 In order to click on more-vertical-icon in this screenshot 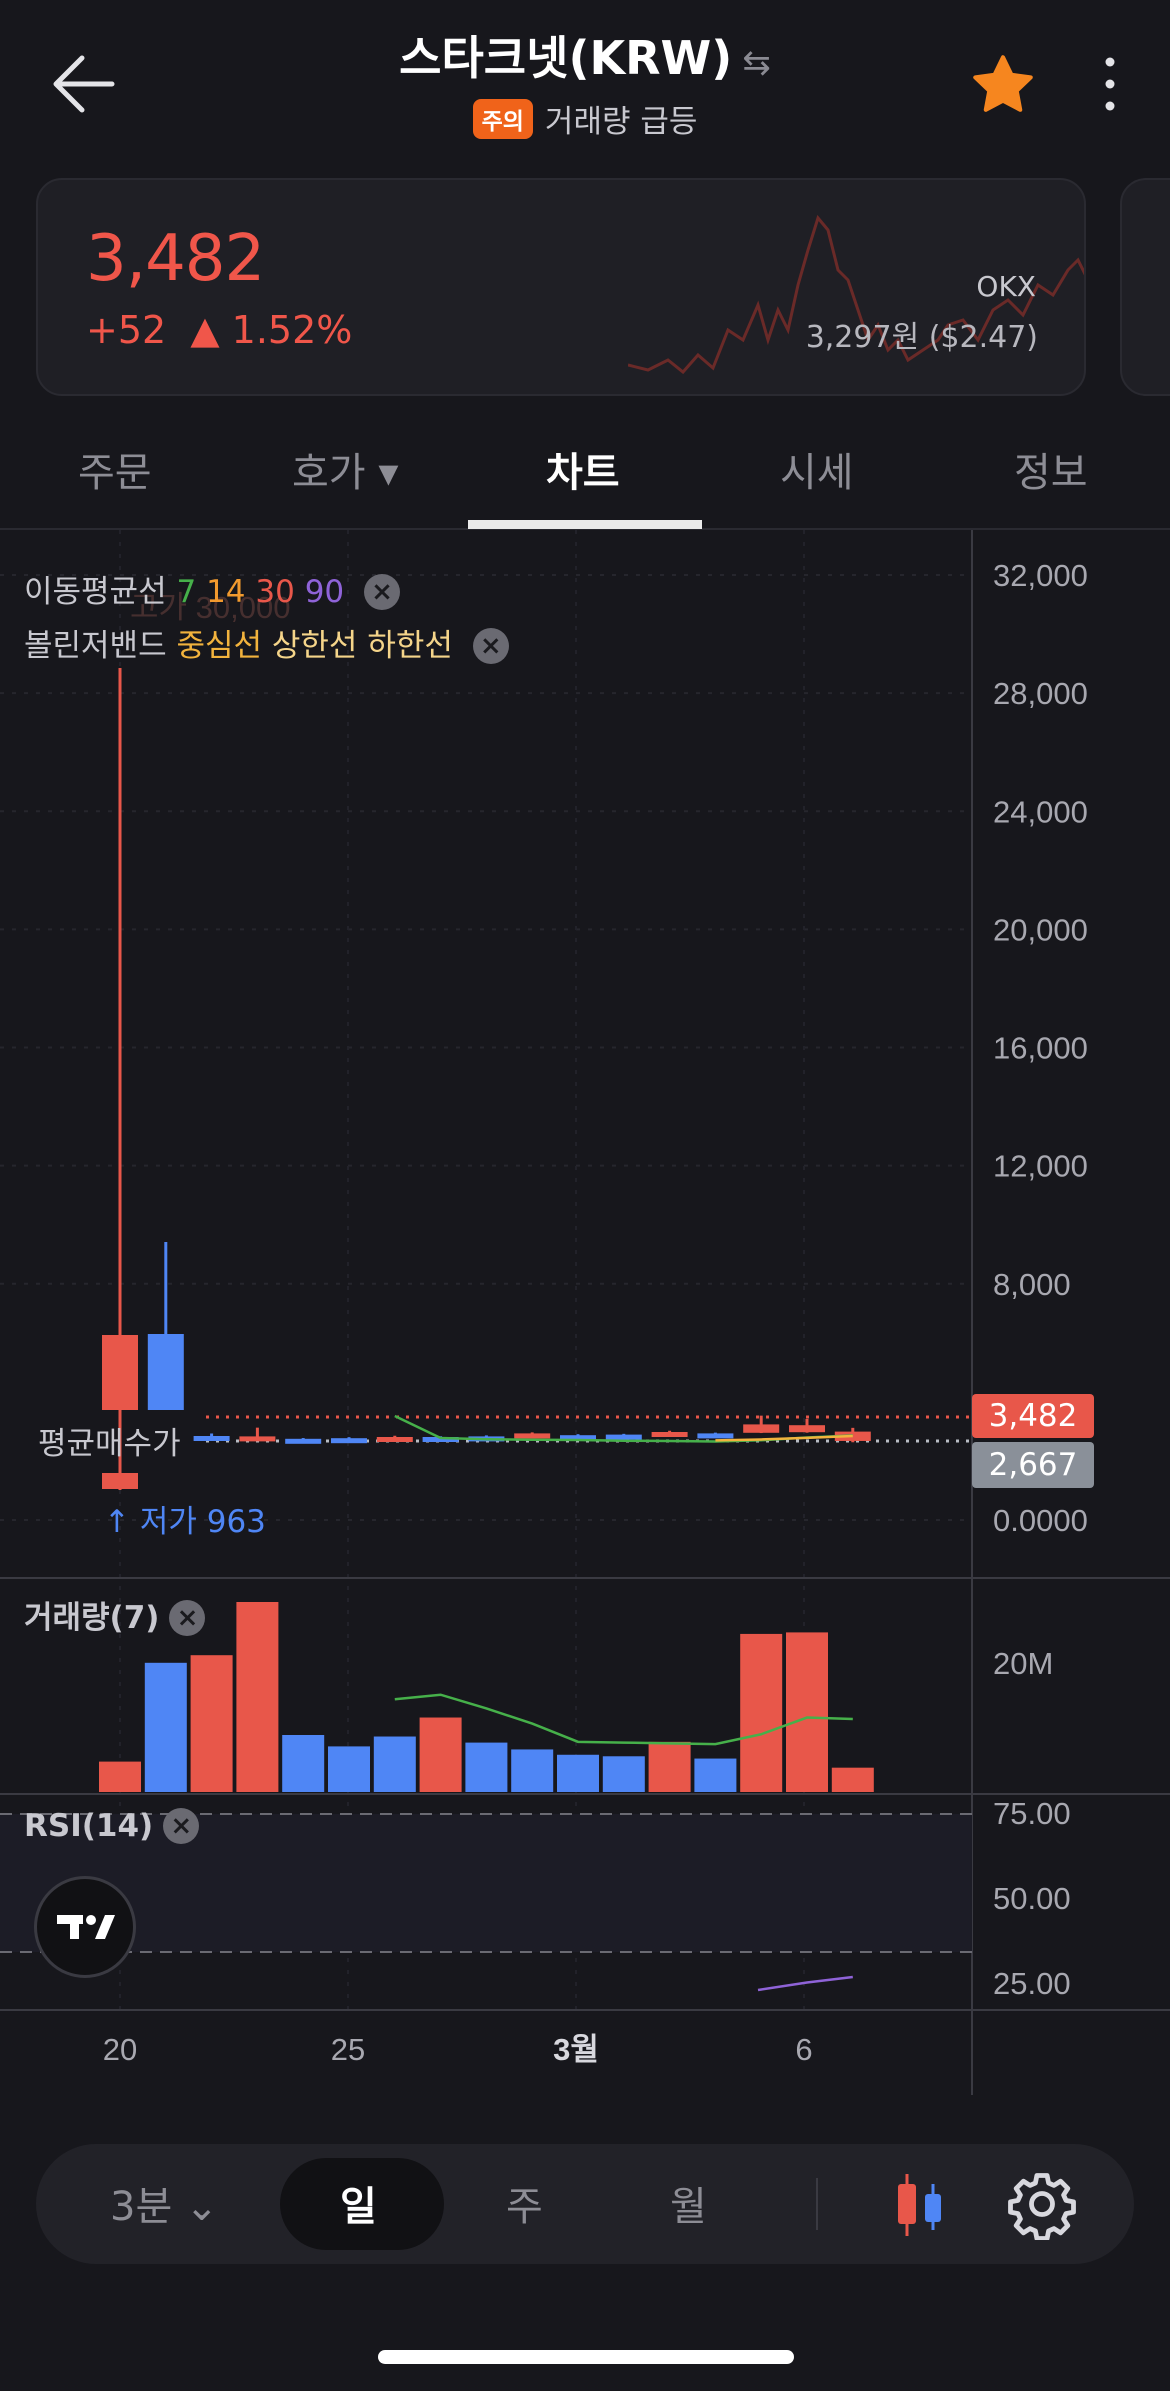, I will do `click(1110, 84)`.